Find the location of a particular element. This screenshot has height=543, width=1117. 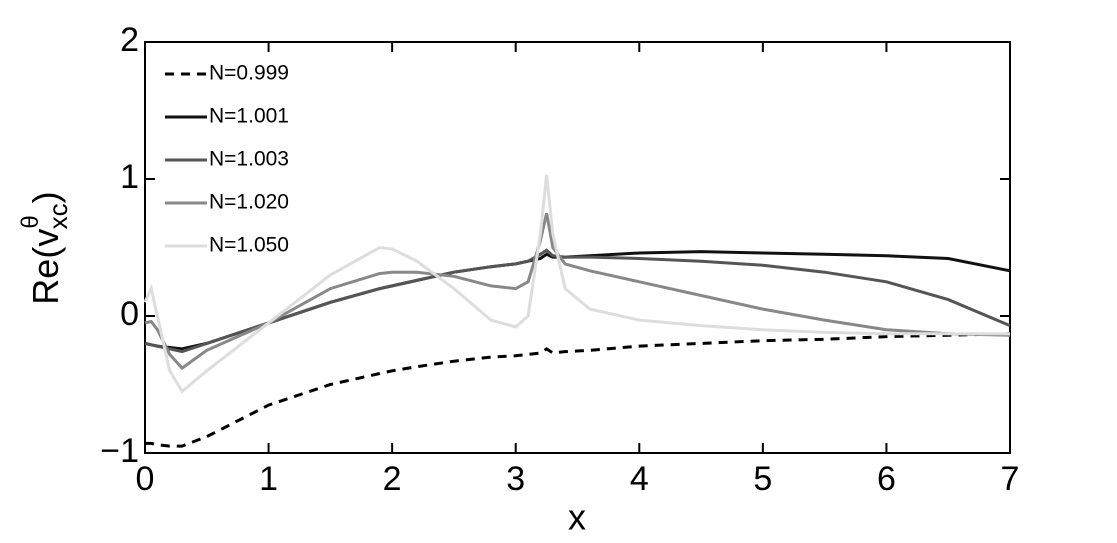

y-label-text: Re(vθxc) is located at coordinates (45, 247).